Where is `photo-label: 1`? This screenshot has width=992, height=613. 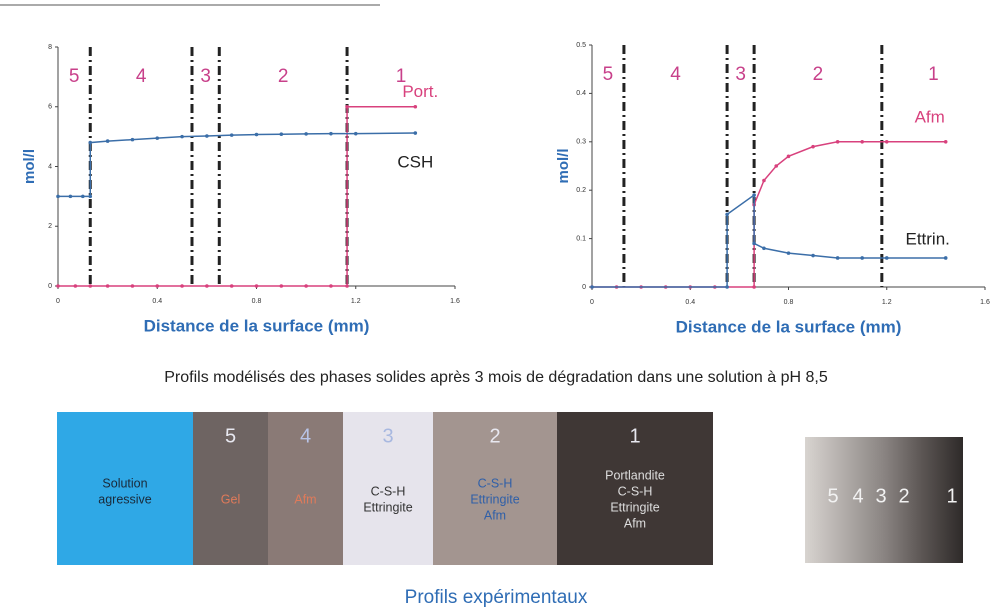
photo-label: 1 is located at coordinates (951, 496).